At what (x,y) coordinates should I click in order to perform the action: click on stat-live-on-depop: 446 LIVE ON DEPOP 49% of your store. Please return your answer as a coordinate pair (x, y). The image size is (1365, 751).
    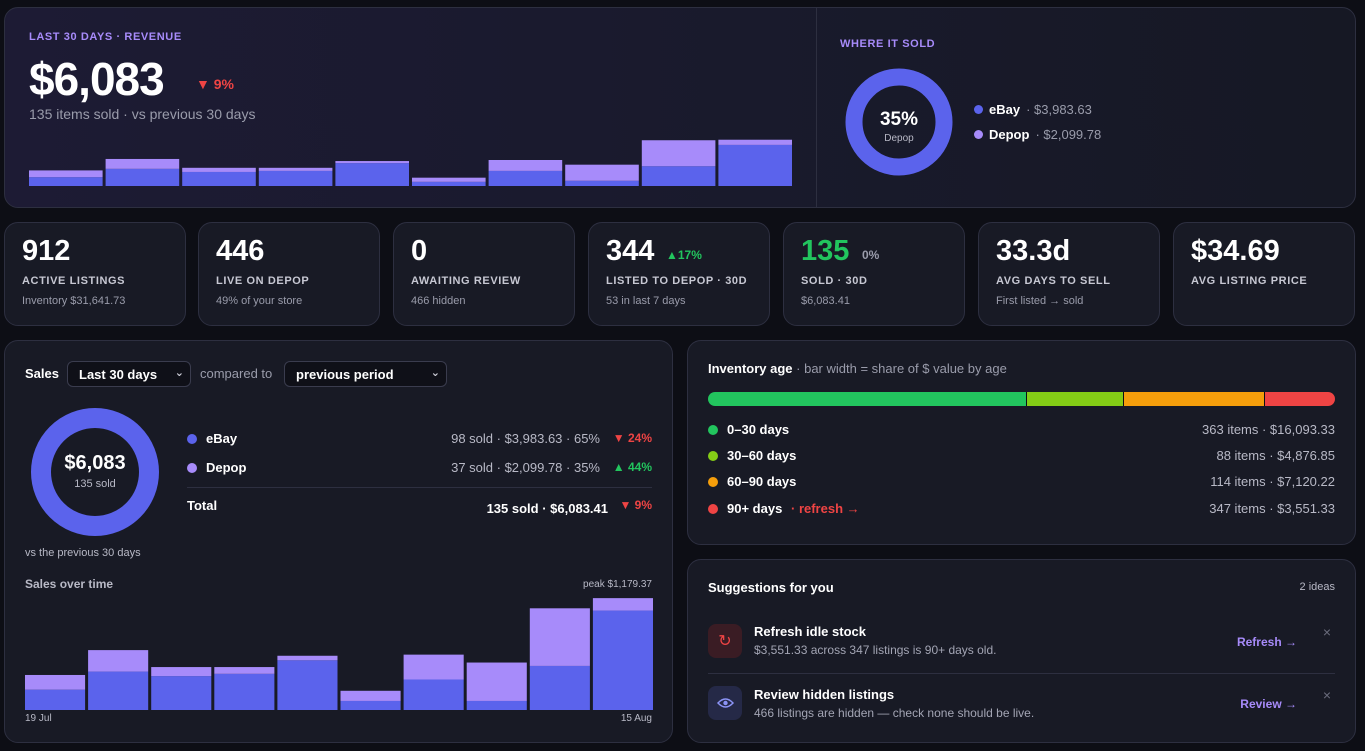
    Looking at the image, I should click on (289, 274).